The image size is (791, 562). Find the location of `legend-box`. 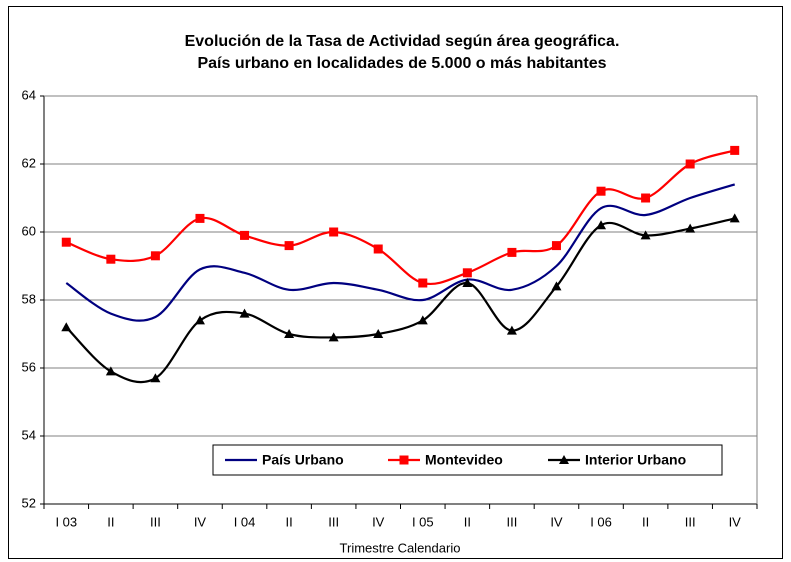

legend-box is located at coordinates (467, 460).